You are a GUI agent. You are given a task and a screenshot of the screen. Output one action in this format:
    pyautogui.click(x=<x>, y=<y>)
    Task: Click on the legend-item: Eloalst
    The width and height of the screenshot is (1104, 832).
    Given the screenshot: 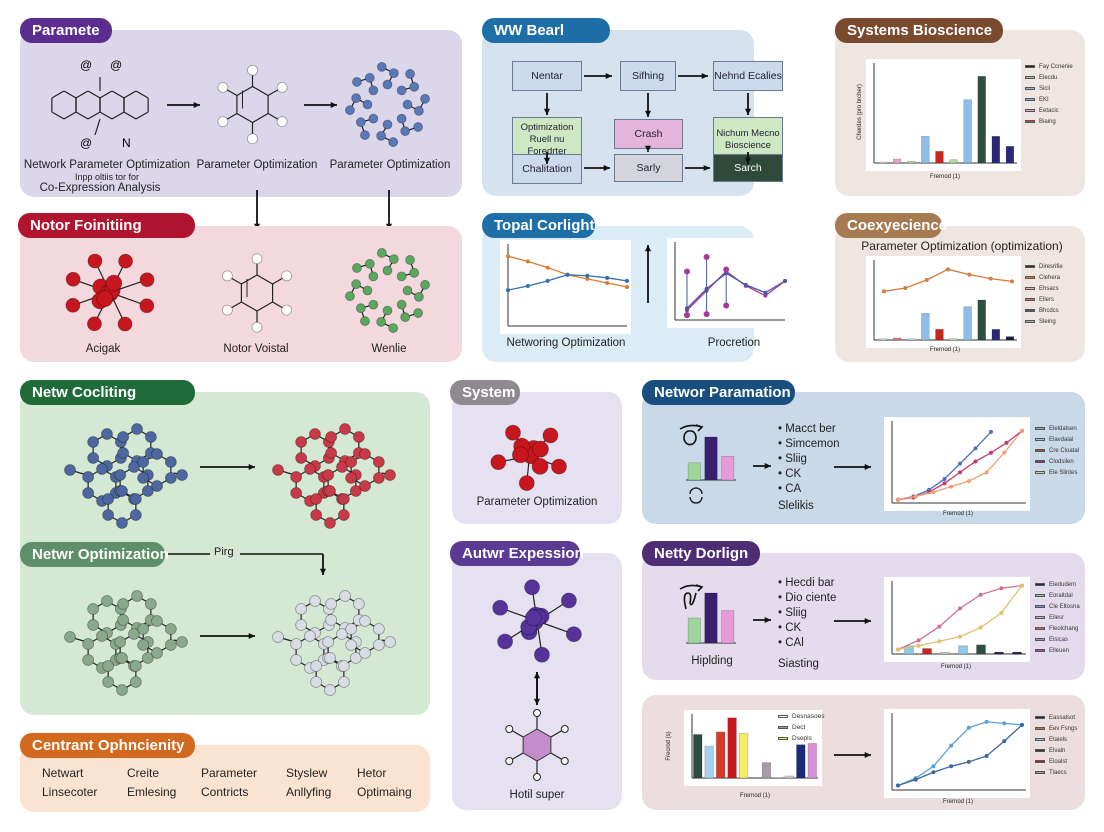 What is the action you would take?
    pyautogui.click(x=1056, y=762)
    